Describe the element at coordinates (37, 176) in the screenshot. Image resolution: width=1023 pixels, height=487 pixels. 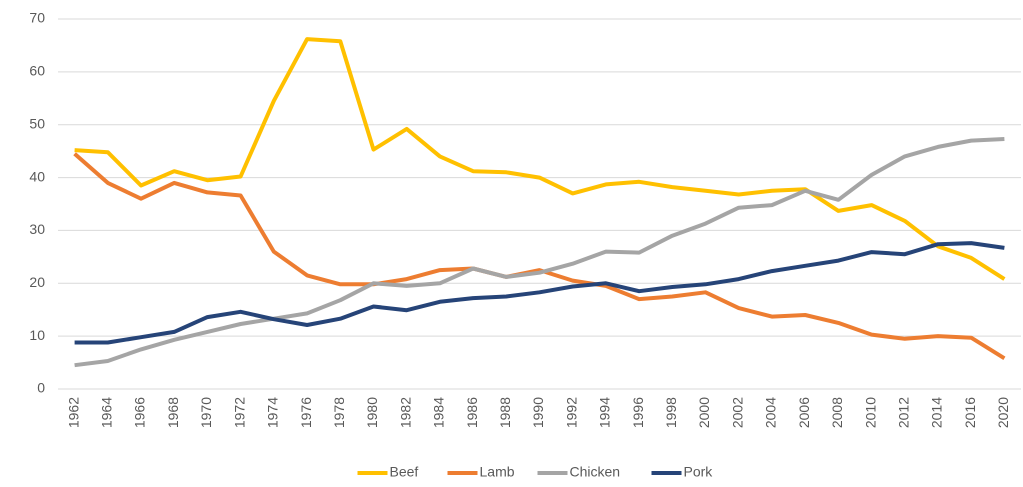
I see `y-tick-label: 40` at that location.